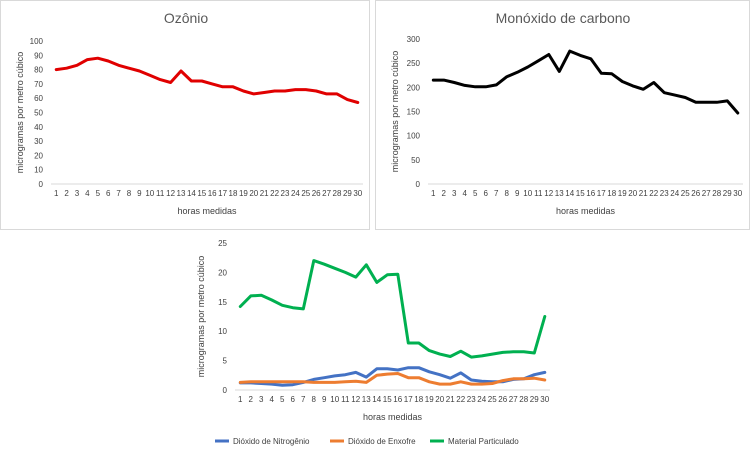  What do you see at coordinates (38, 170) in the screenshot?
I see `y-tick-label: 10` at bounding box center [38, 170].